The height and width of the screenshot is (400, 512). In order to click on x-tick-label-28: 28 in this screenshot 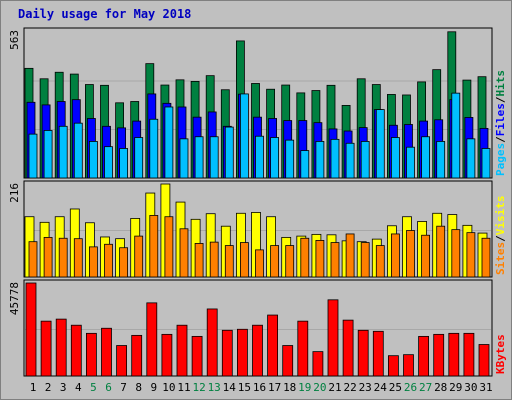, I will do `click(440, 387)`.